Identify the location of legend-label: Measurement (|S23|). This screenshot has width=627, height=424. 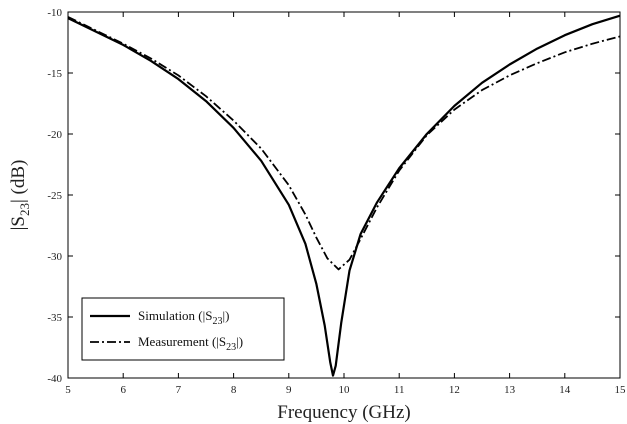
(190, 343).